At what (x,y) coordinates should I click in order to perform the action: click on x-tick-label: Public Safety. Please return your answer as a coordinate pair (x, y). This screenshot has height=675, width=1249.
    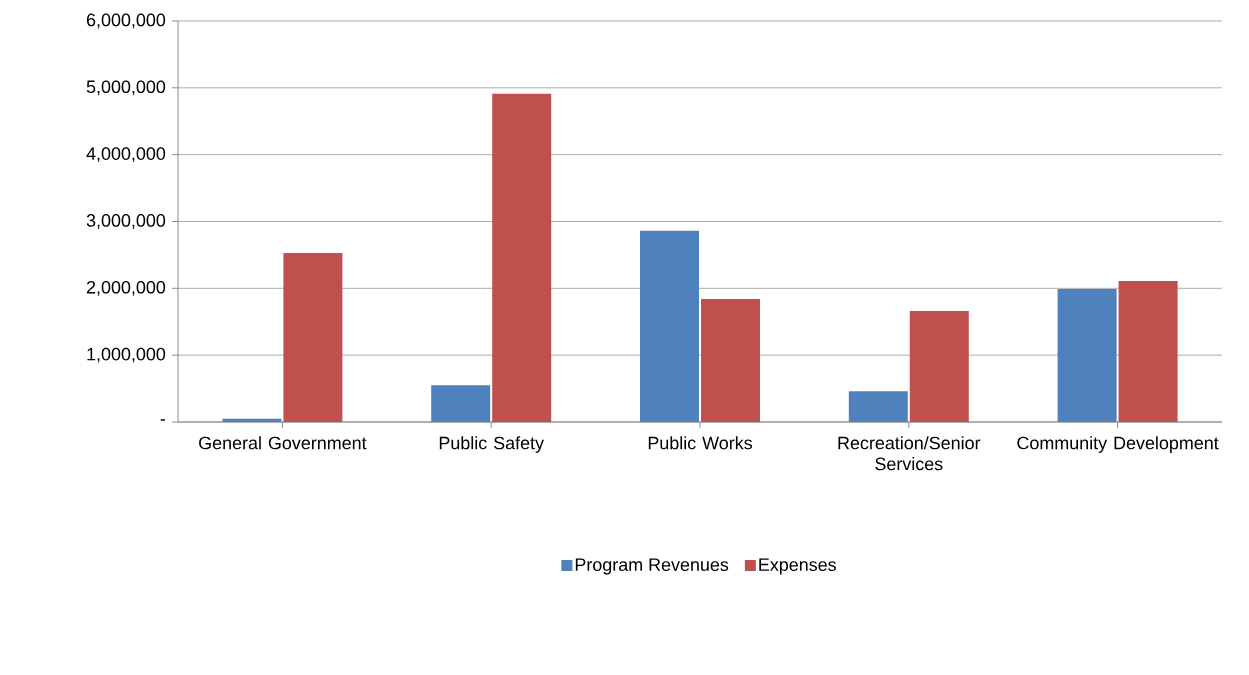
    Looking at the image, I should click on (491, 444).